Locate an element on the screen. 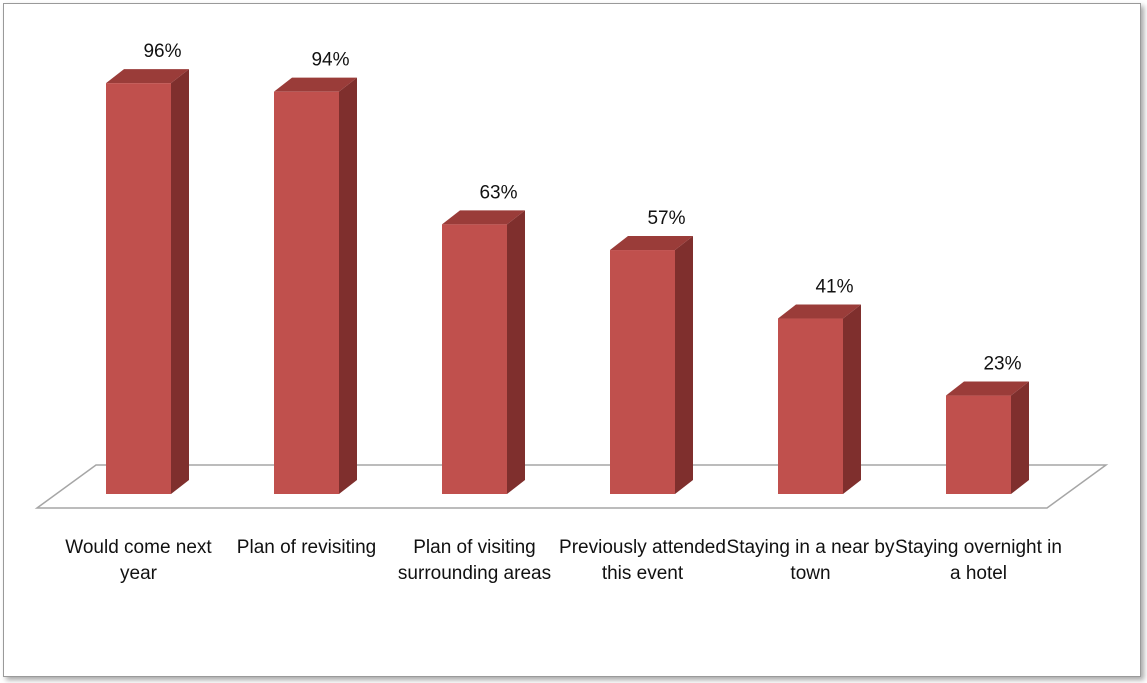  category-label-5: Staying in a near by town is located at coordinates (810, 560).